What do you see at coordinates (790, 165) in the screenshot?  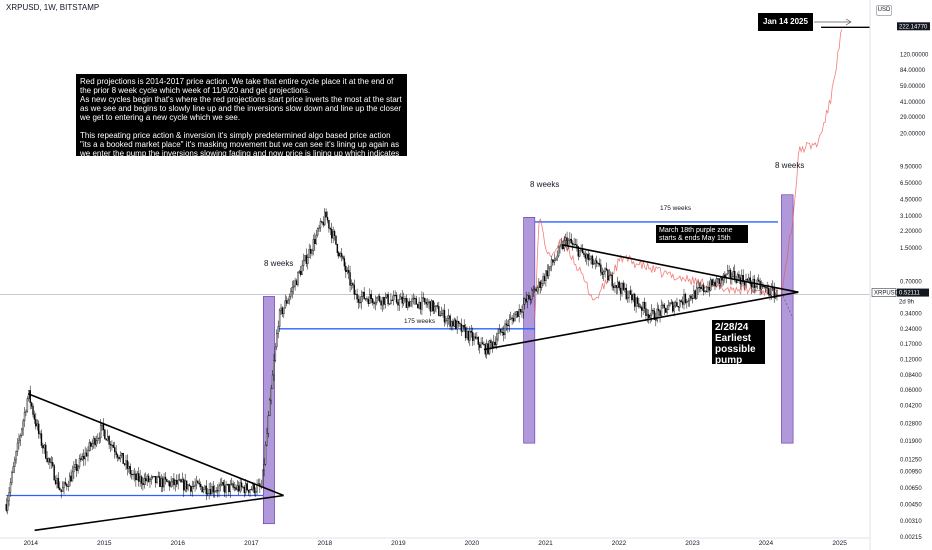 I see `zone-label-2024: 8 weeks` at bounding box center [790, 165].